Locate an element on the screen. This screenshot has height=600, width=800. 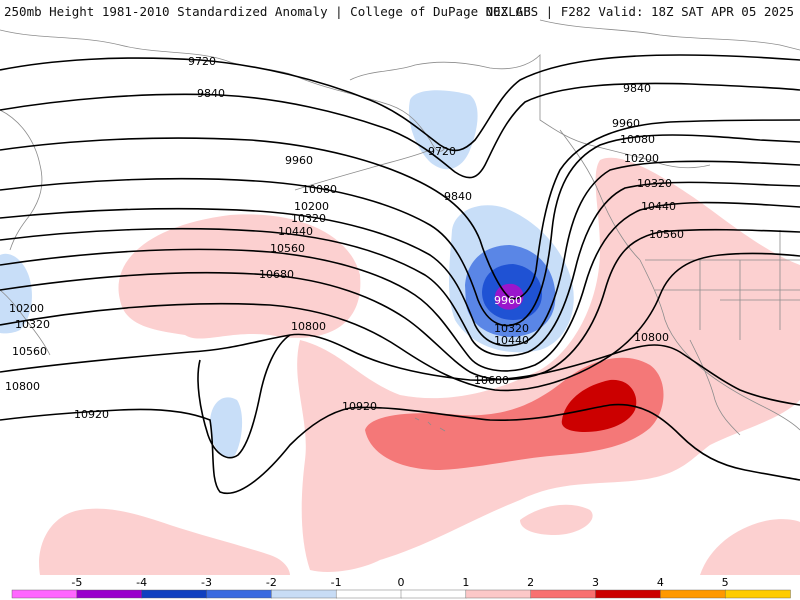
label-10680-b: 10680 is located at coordinates (491, 380).